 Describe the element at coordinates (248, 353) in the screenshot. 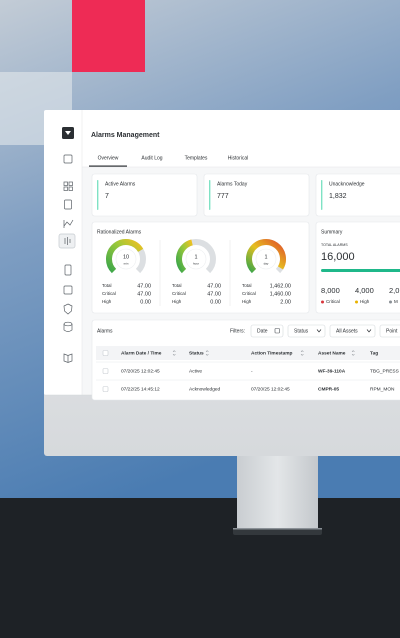

I see `table-header` at that location.